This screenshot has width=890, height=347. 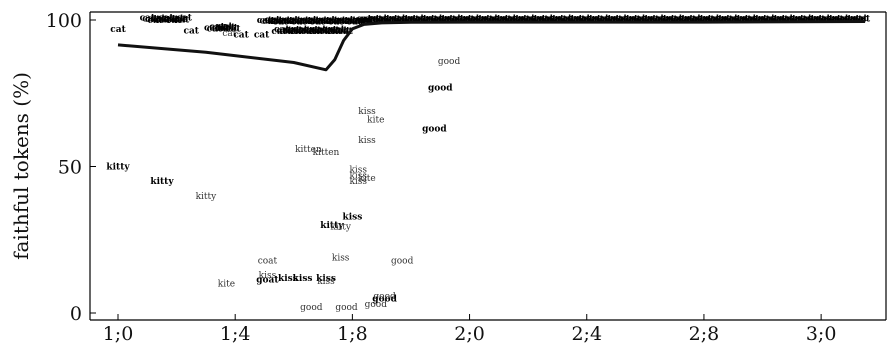 I want to click on x-tick-label: 2;4, so click(x=586, y=334).